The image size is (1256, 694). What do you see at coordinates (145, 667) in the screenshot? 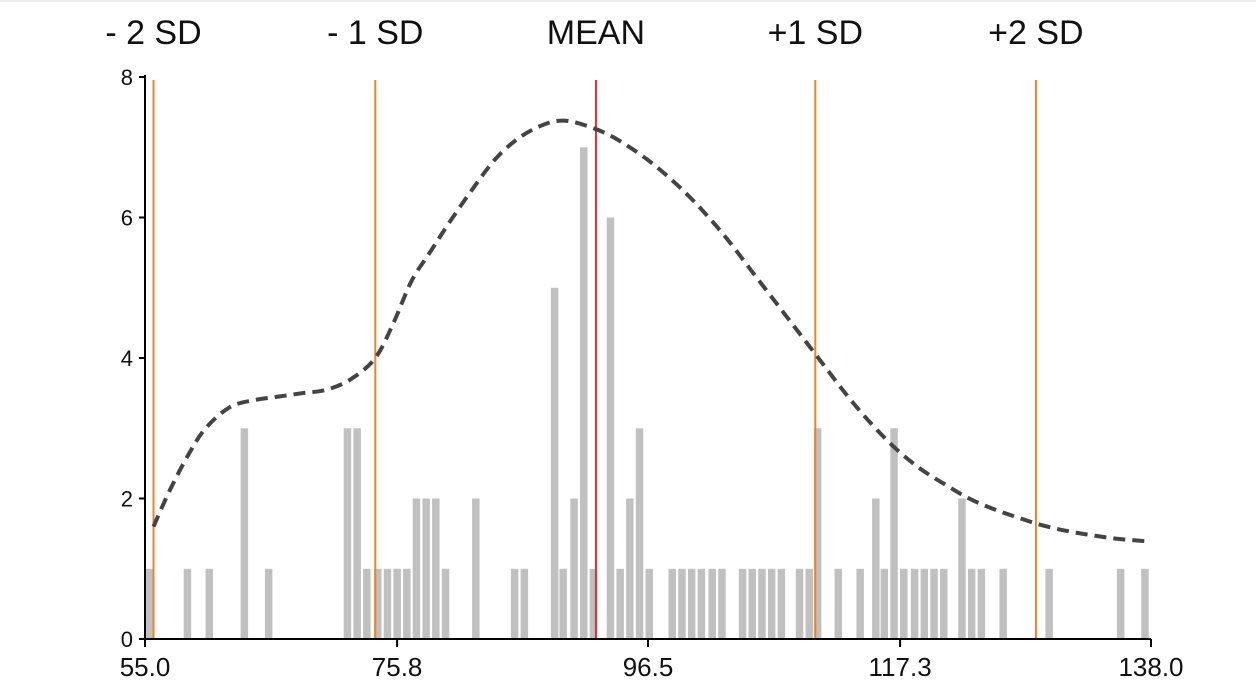
I see `x-tick-label: 55.0` at bounding box center [145, 667].